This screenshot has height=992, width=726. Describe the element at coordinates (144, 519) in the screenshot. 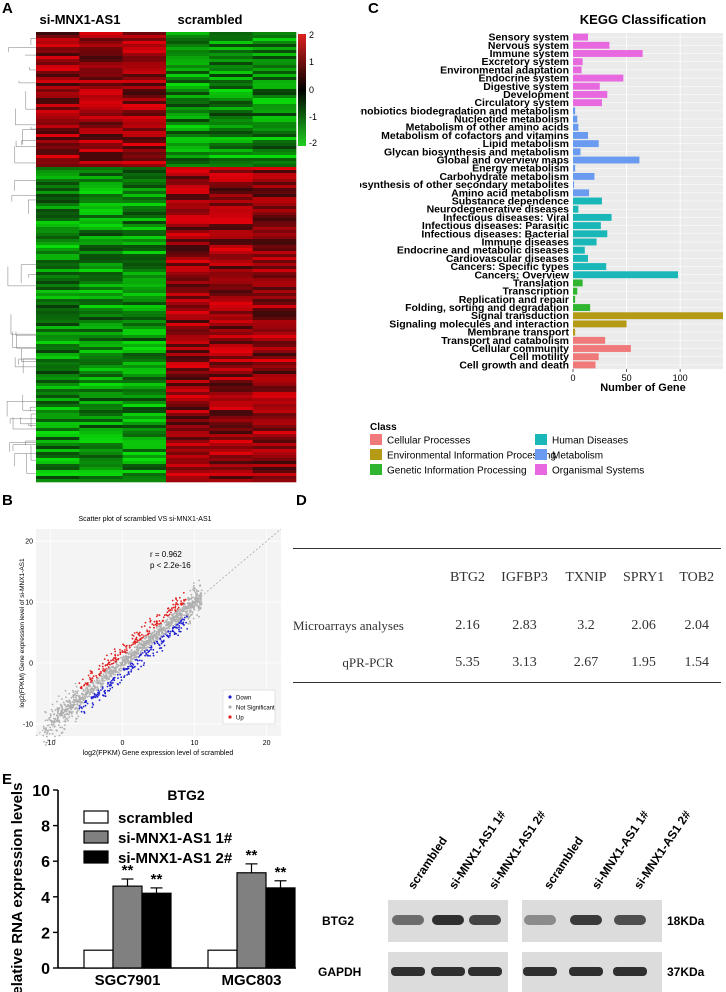

I see `scatter-title: Scatter plot of scrambled VS si-MNX1-AS1` at that location.